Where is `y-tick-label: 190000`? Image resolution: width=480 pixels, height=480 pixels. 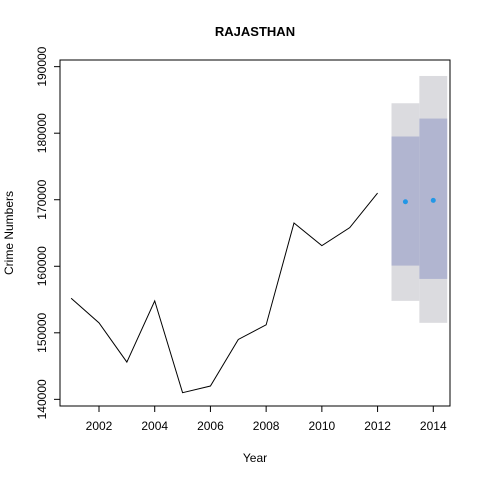 y-tick-label: 190000 is located at coordinates (42, 66).